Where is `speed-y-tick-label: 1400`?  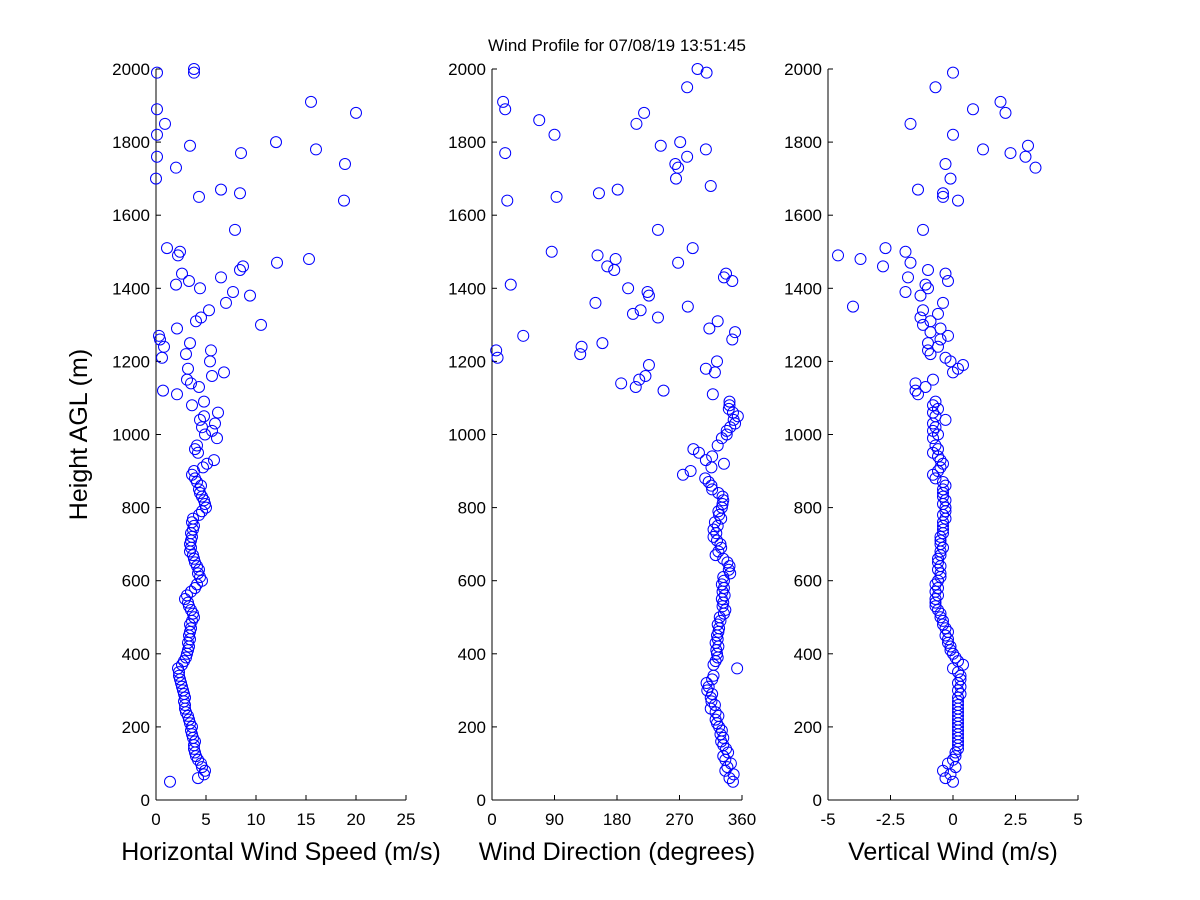 speed-y-tick-label: 1400 is located at coordinates (131, 288).